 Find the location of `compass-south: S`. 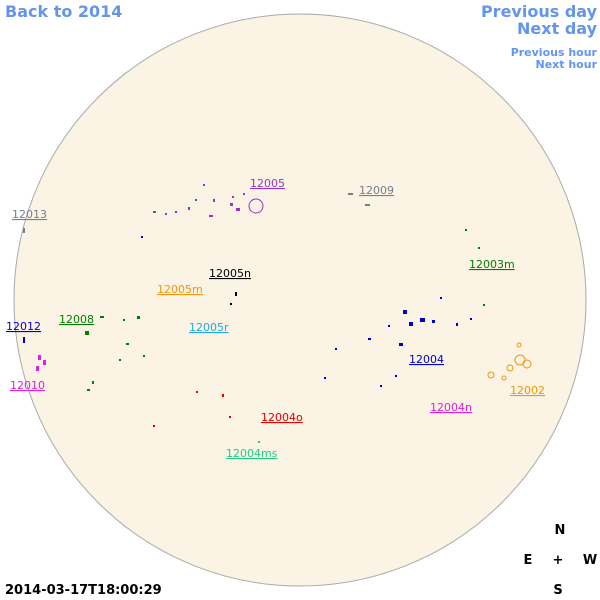

compass-south: S is located at coordinates (557, 590).